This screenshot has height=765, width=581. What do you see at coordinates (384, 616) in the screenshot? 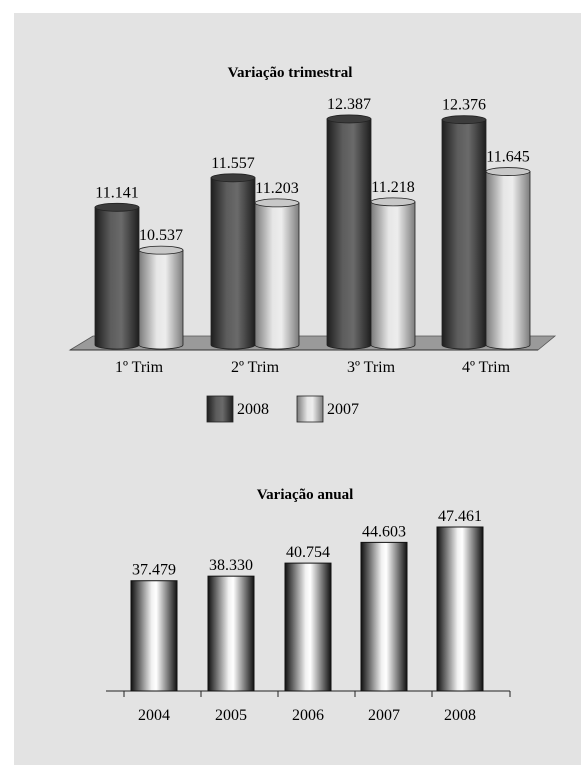
I see `chart2-bar-2007` at bounding box center [384, 616].